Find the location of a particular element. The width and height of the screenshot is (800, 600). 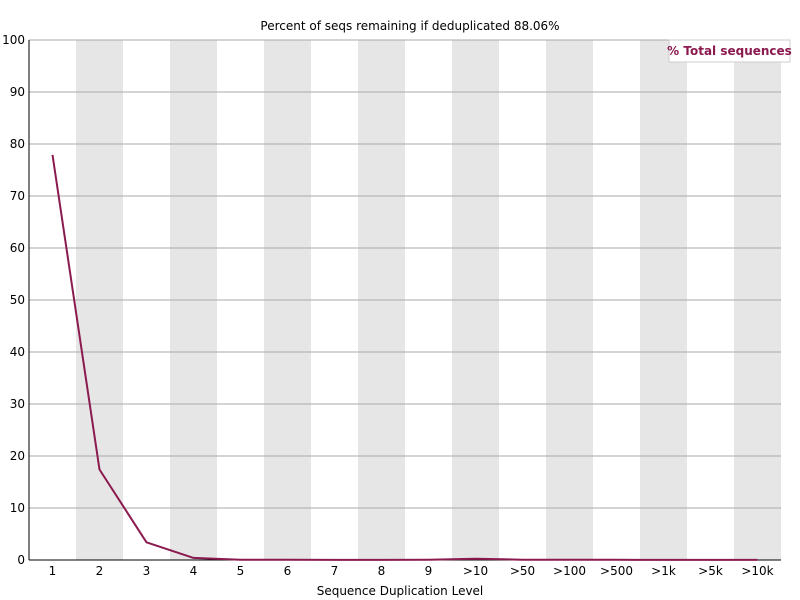

y-tick-label: 50 is located at coordinates (17, 300).